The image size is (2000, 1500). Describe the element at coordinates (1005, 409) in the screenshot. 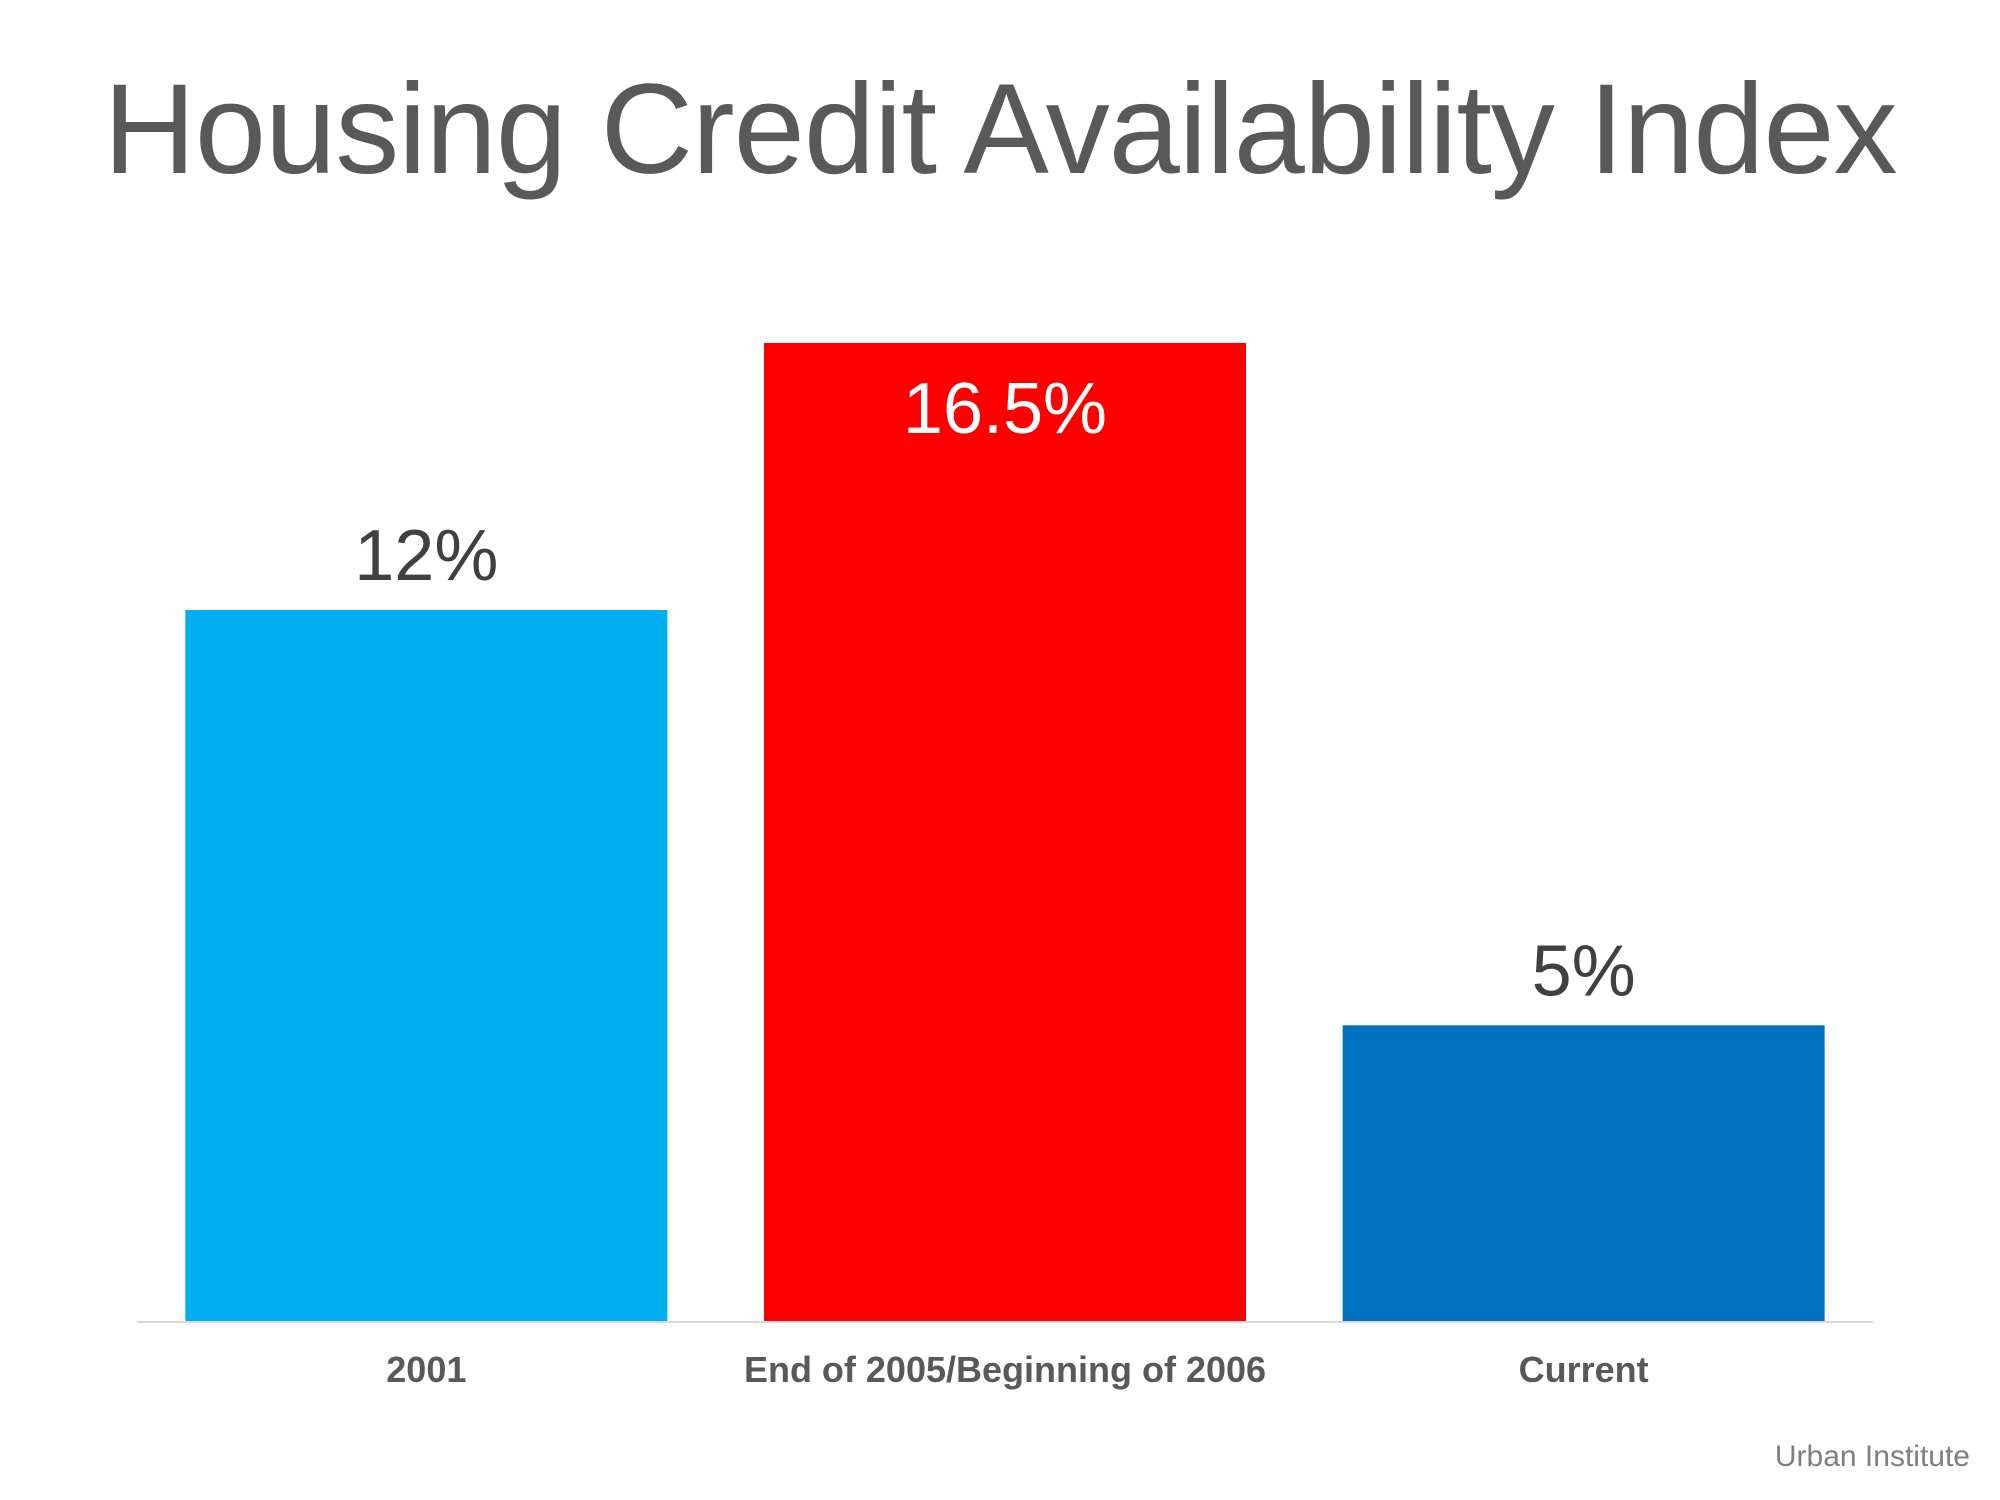

I see `value-label-1: 16.5%` at that location.